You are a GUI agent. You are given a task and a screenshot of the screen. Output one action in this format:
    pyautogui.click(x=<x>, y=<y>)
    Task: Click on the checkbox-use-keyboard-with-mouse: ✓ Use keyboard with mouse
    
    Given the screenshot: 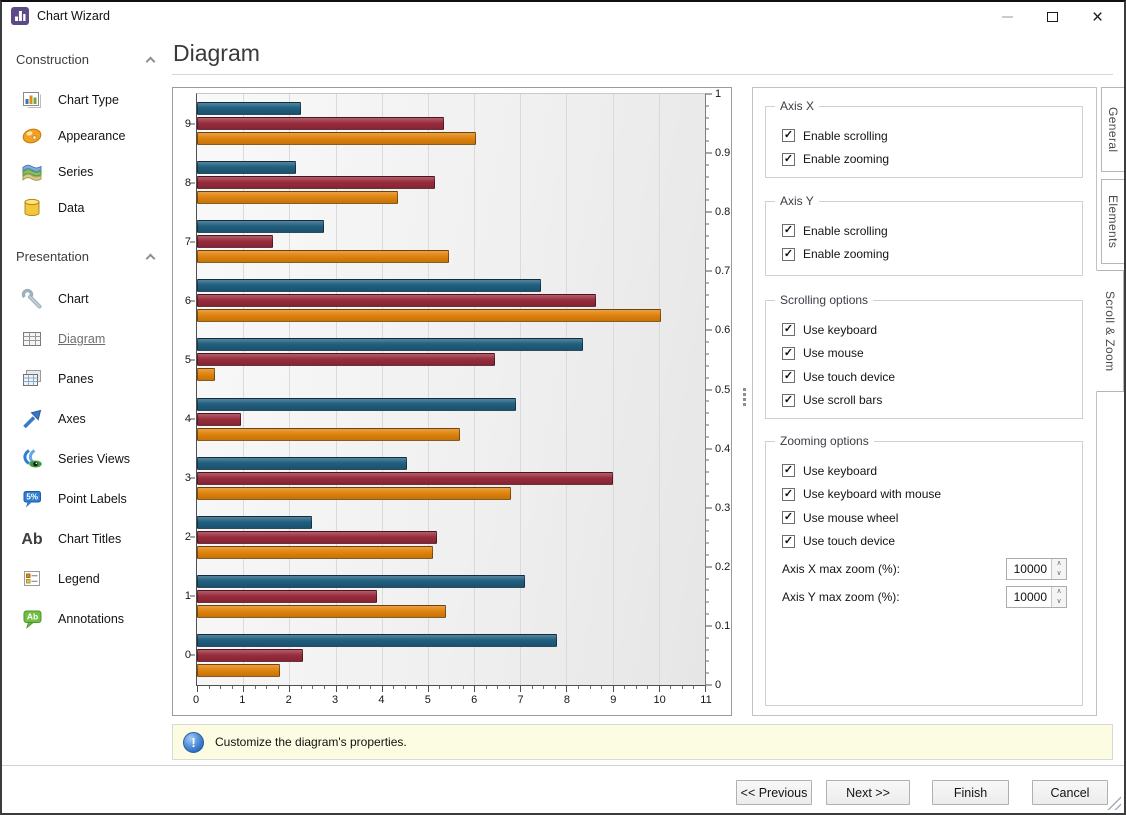 What is the action you would take?
    pyautogui.click(x=932, y=495)
    